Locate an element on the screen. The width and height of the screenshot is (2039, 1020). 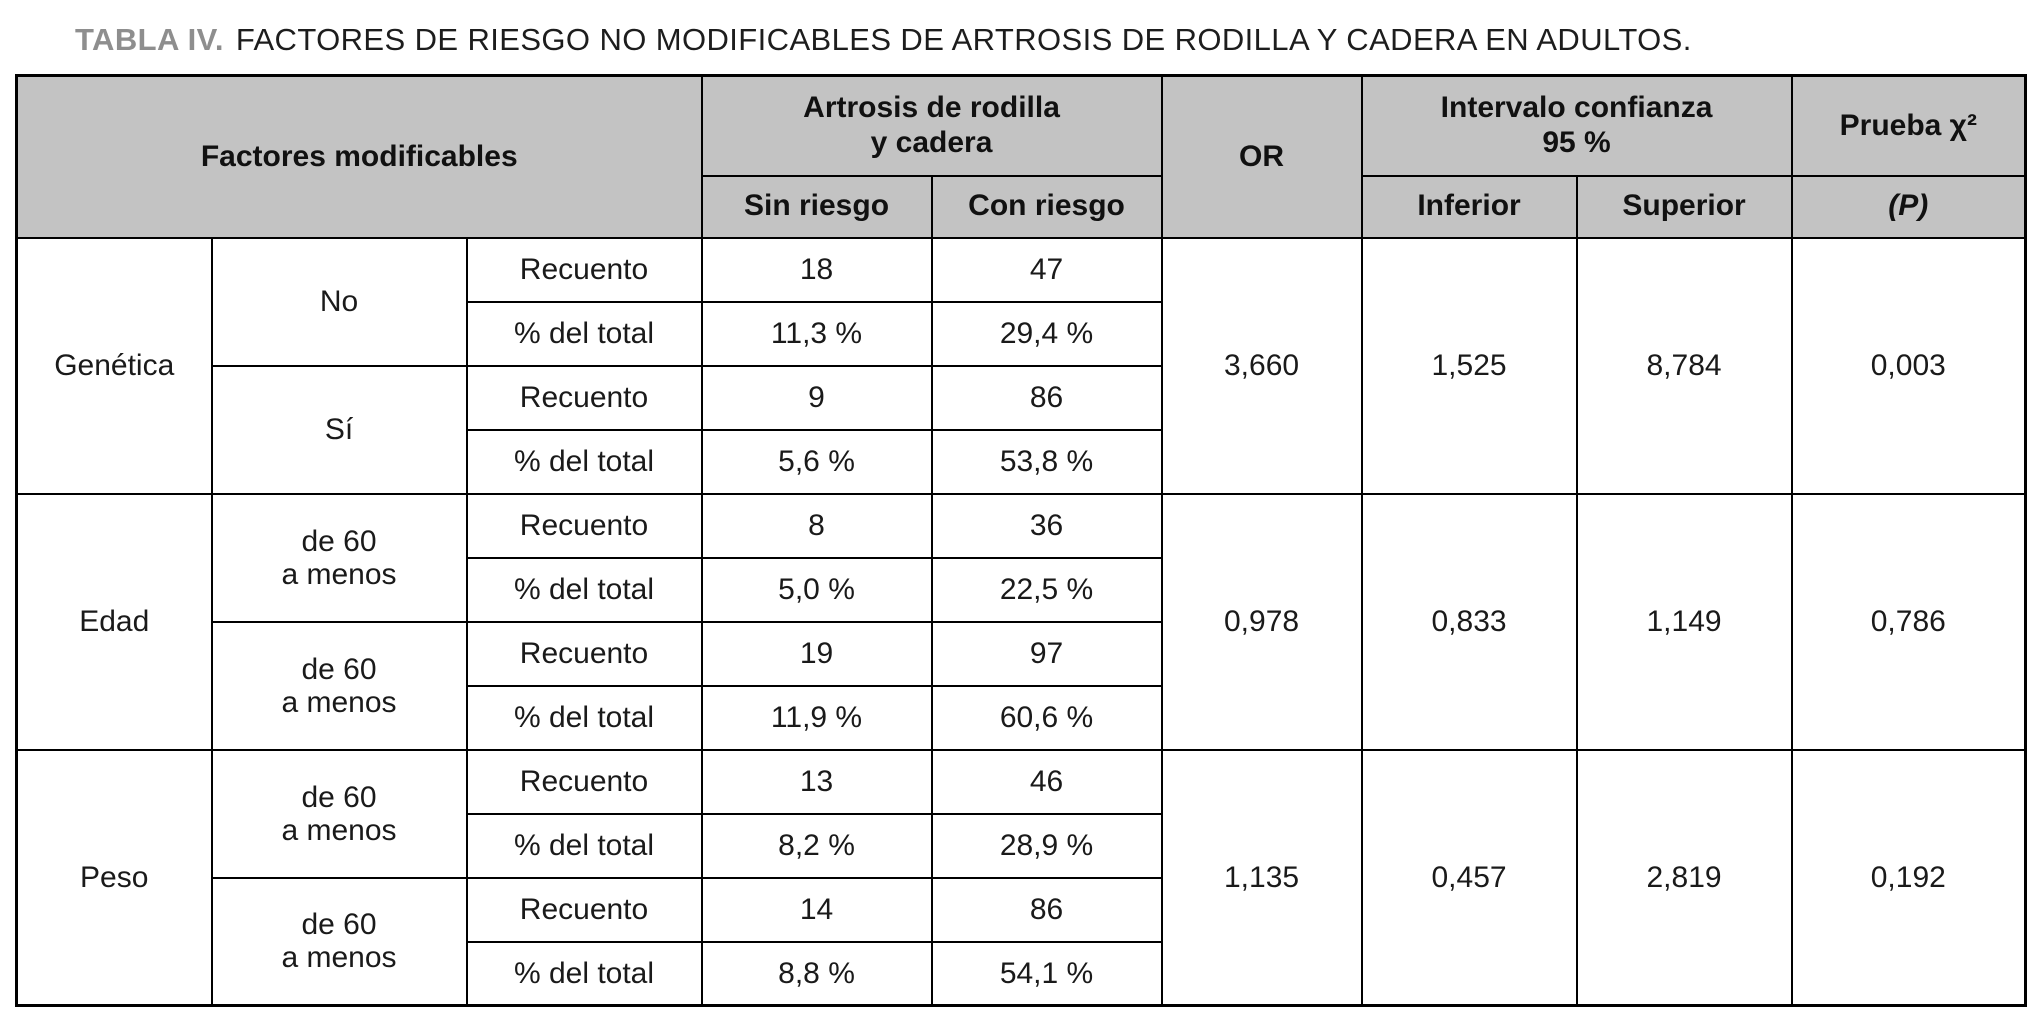
level-cell: Sí is located at coordinates (339, 429).